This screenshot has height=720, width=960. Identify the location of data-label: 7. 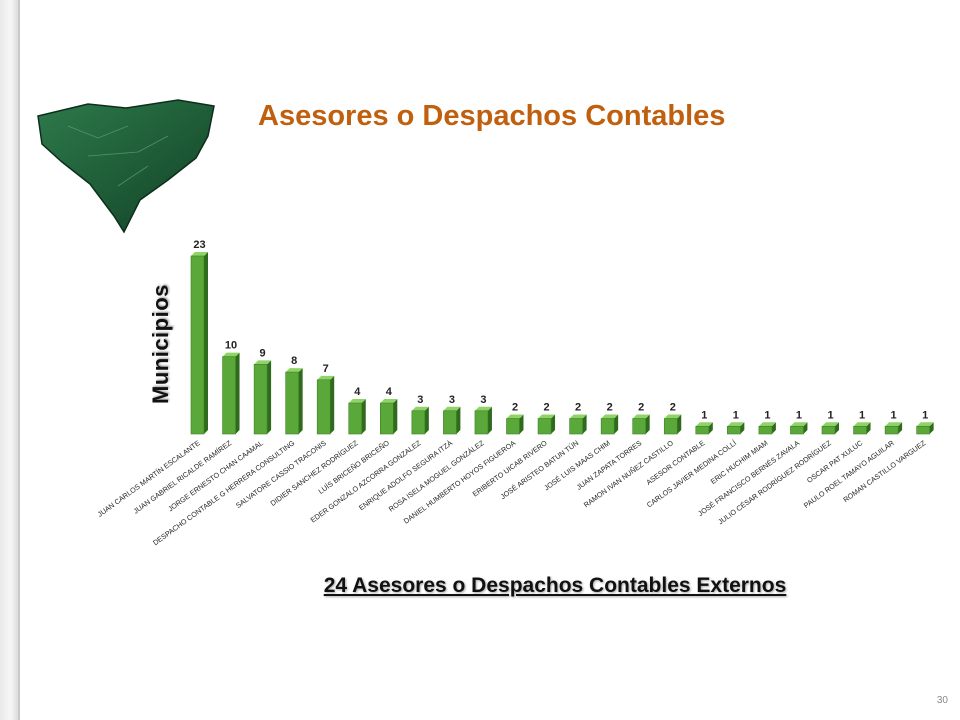
(326, 369).